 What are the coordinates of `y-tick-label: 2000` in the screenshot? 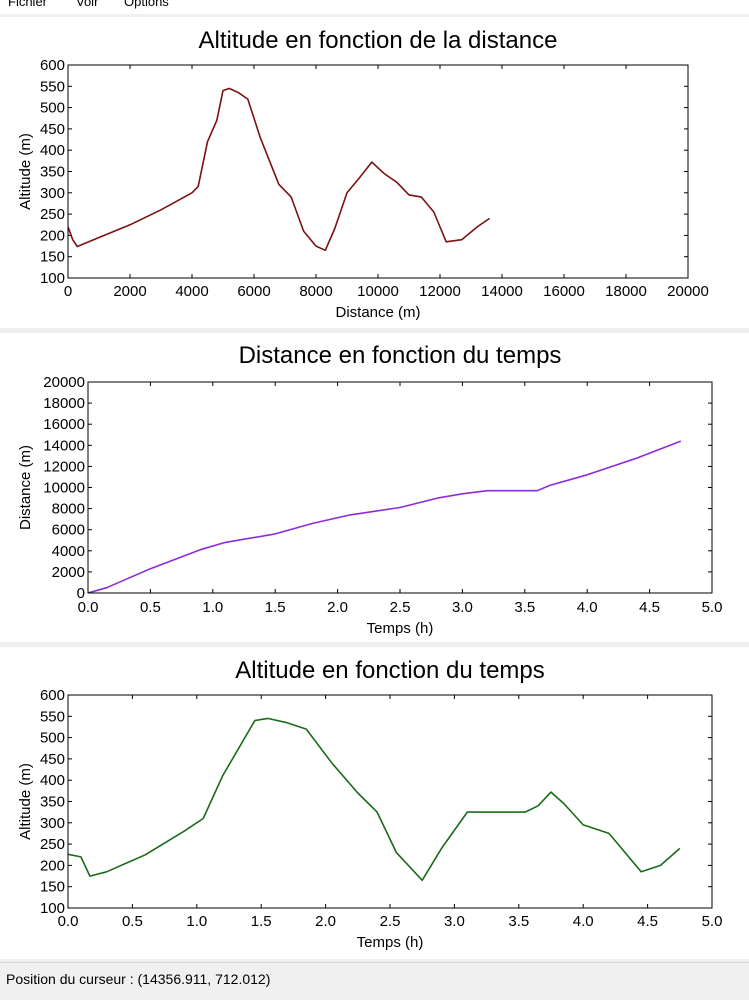 It's located at (68, 572).